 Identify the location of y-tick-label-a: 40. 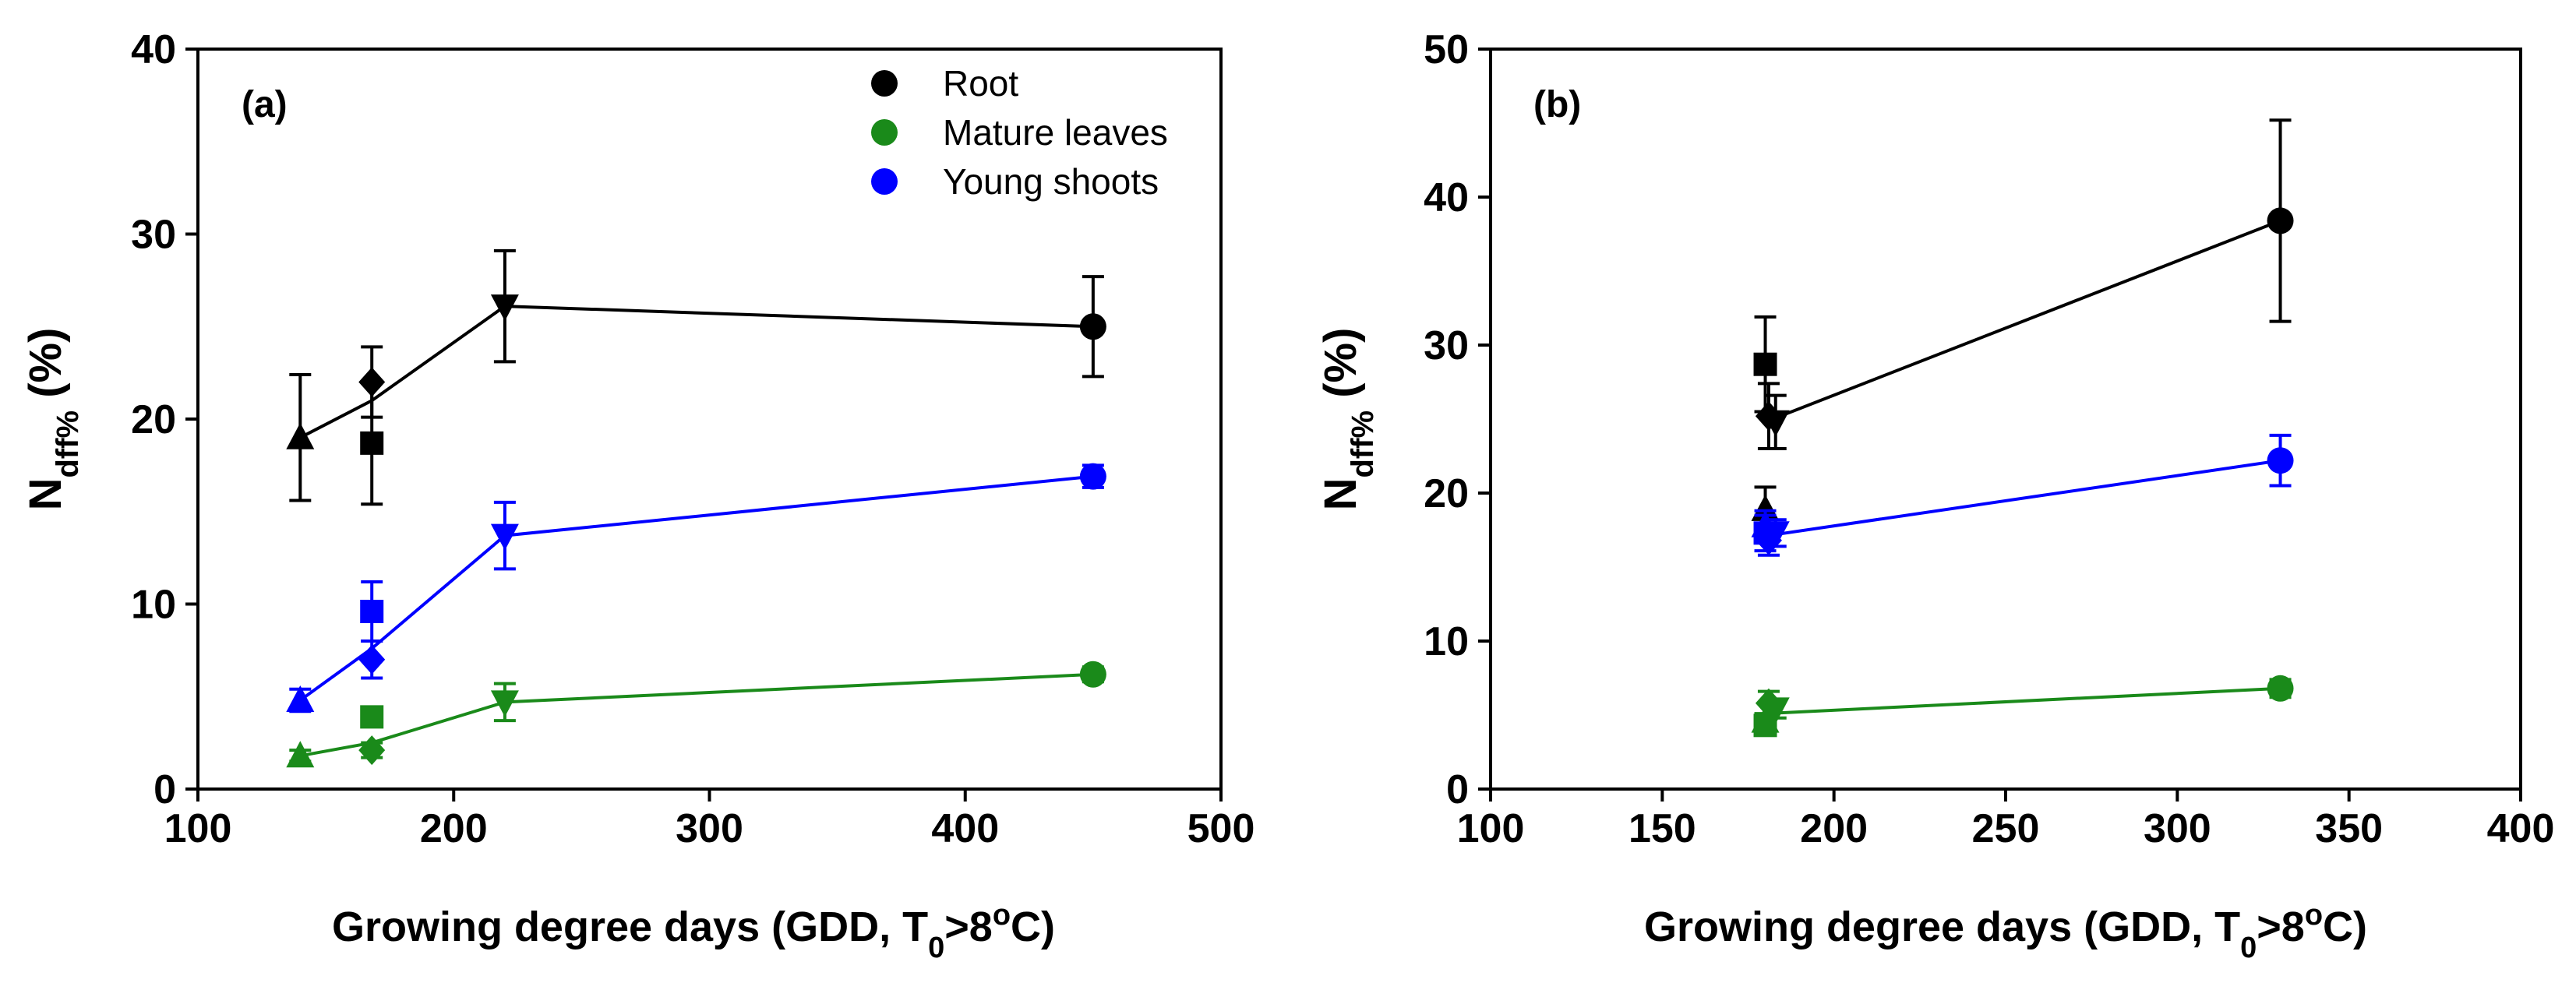
(153, 49).